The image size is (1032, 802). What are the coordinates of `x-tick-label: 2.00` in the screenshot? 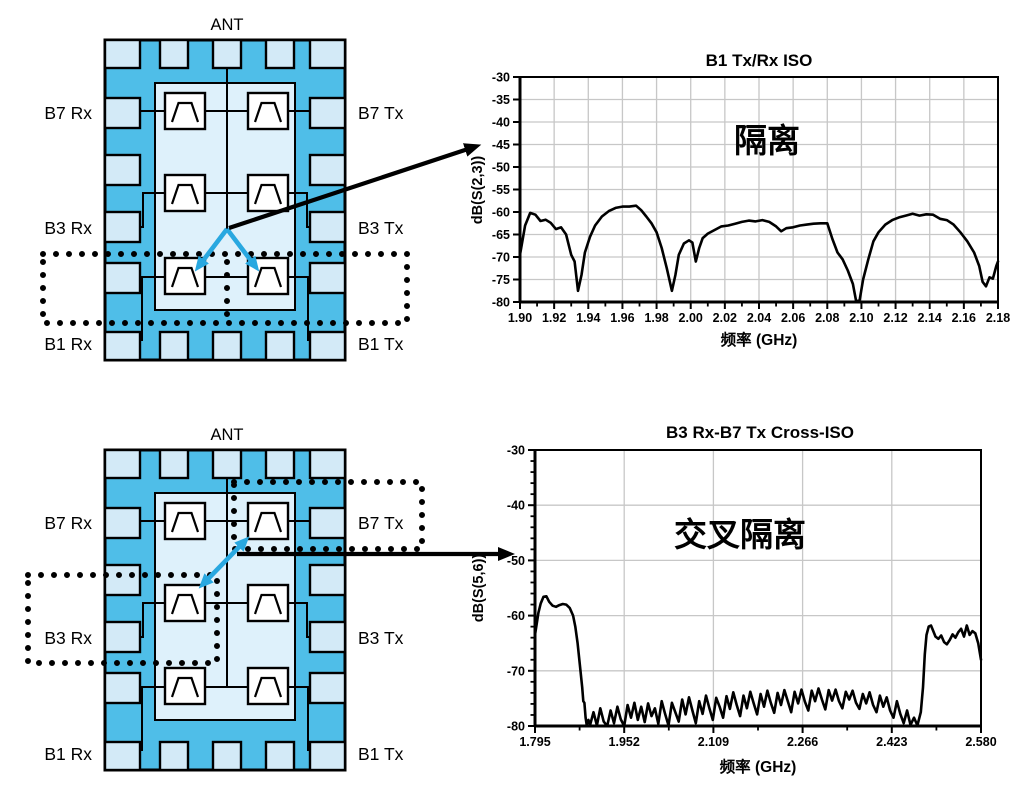 It's located at (691, 318).